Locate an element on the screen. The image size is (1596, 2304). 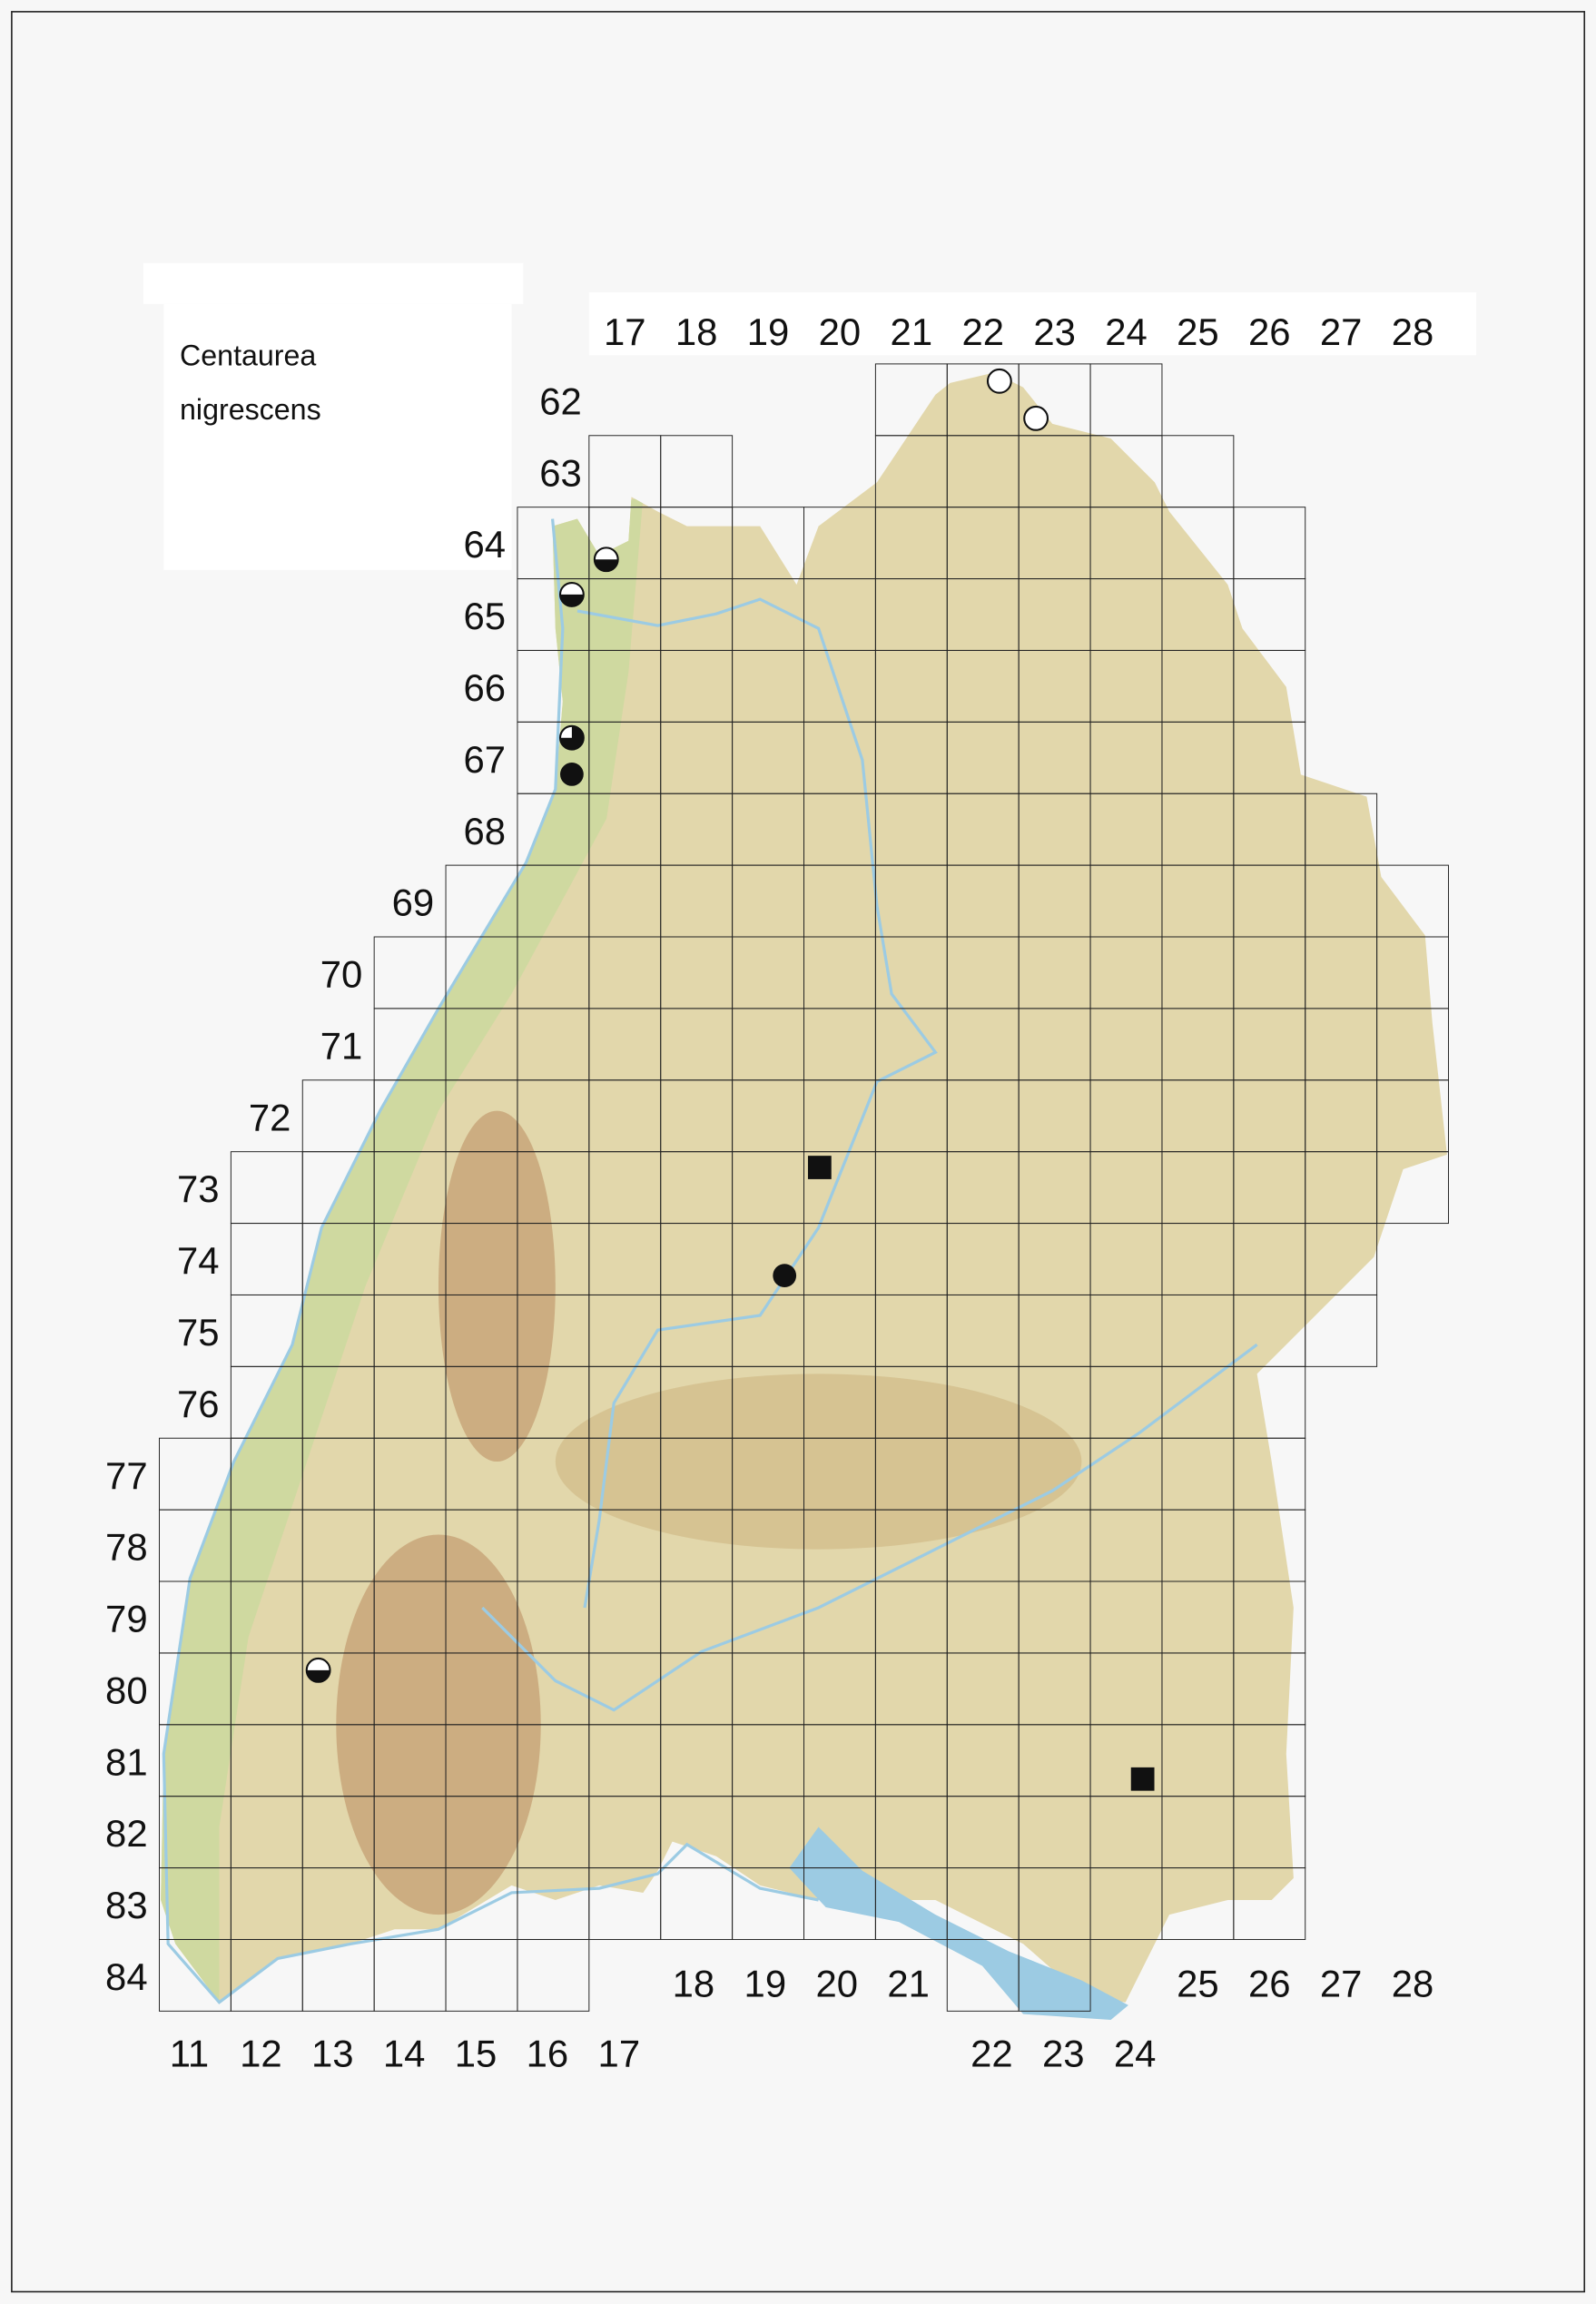
column-label-bottom: 14 is located at coordinates (404, 2054).